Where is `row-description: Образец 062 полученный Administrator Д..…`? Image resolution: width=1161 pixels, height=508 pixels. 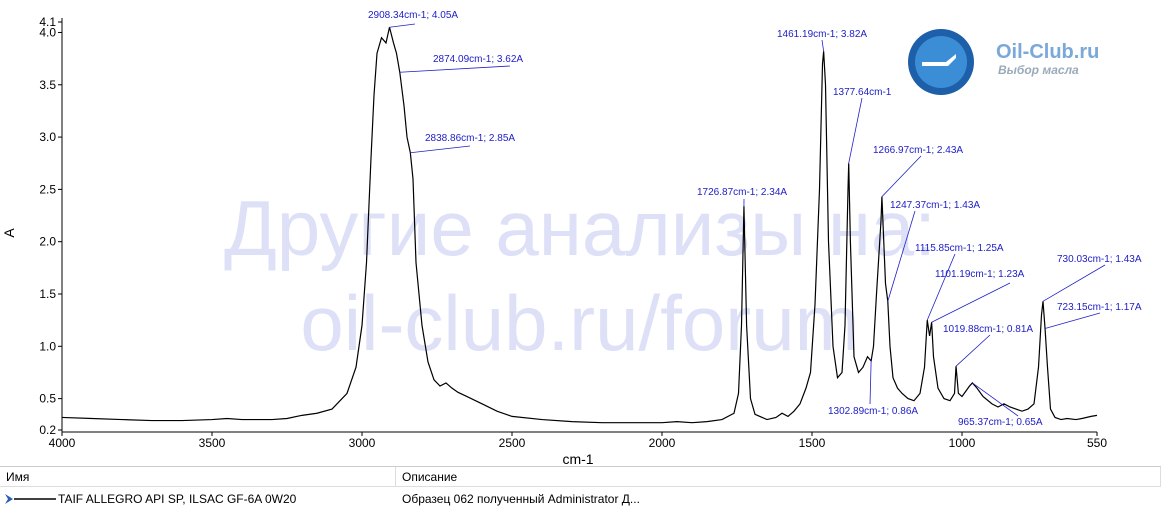 row-description: Образец 062 полученный Administrator Д..… is located at coordinates (521, 499).